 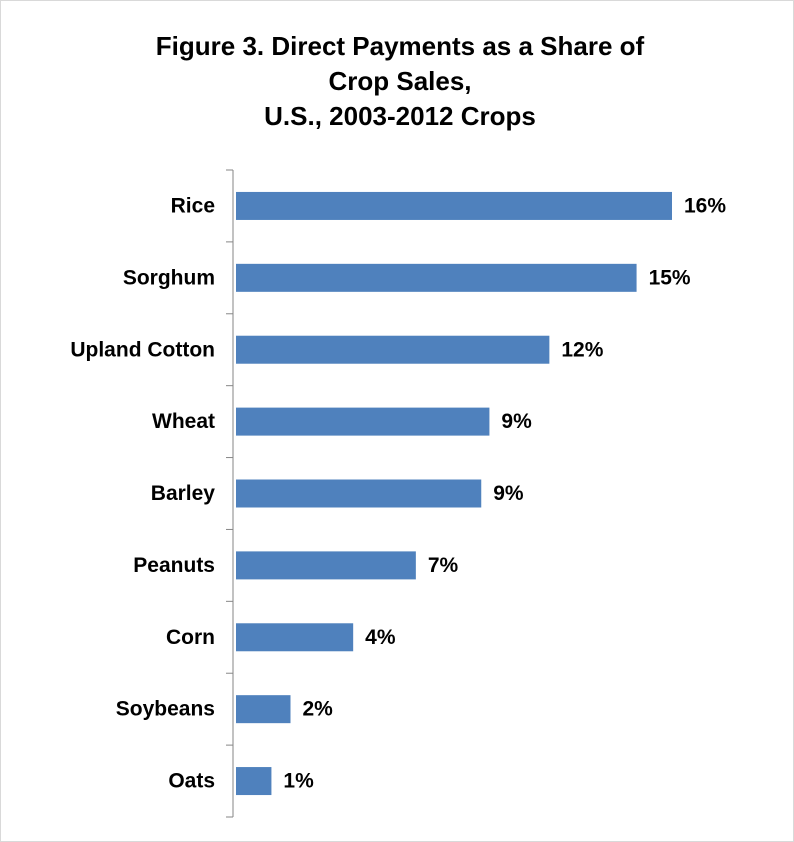 I want to click on data-label: 1%, so click(x=298, y=781).